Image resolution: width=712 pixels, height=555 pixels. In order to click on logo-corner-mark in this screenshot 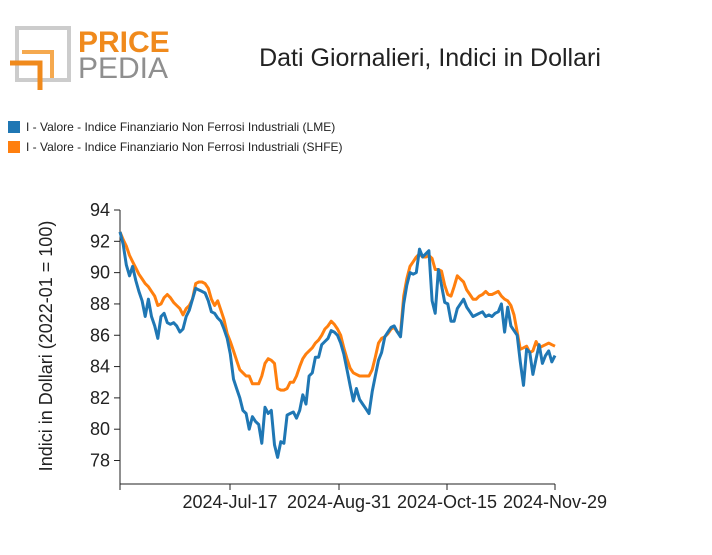, I will do `click(26, 75)`.